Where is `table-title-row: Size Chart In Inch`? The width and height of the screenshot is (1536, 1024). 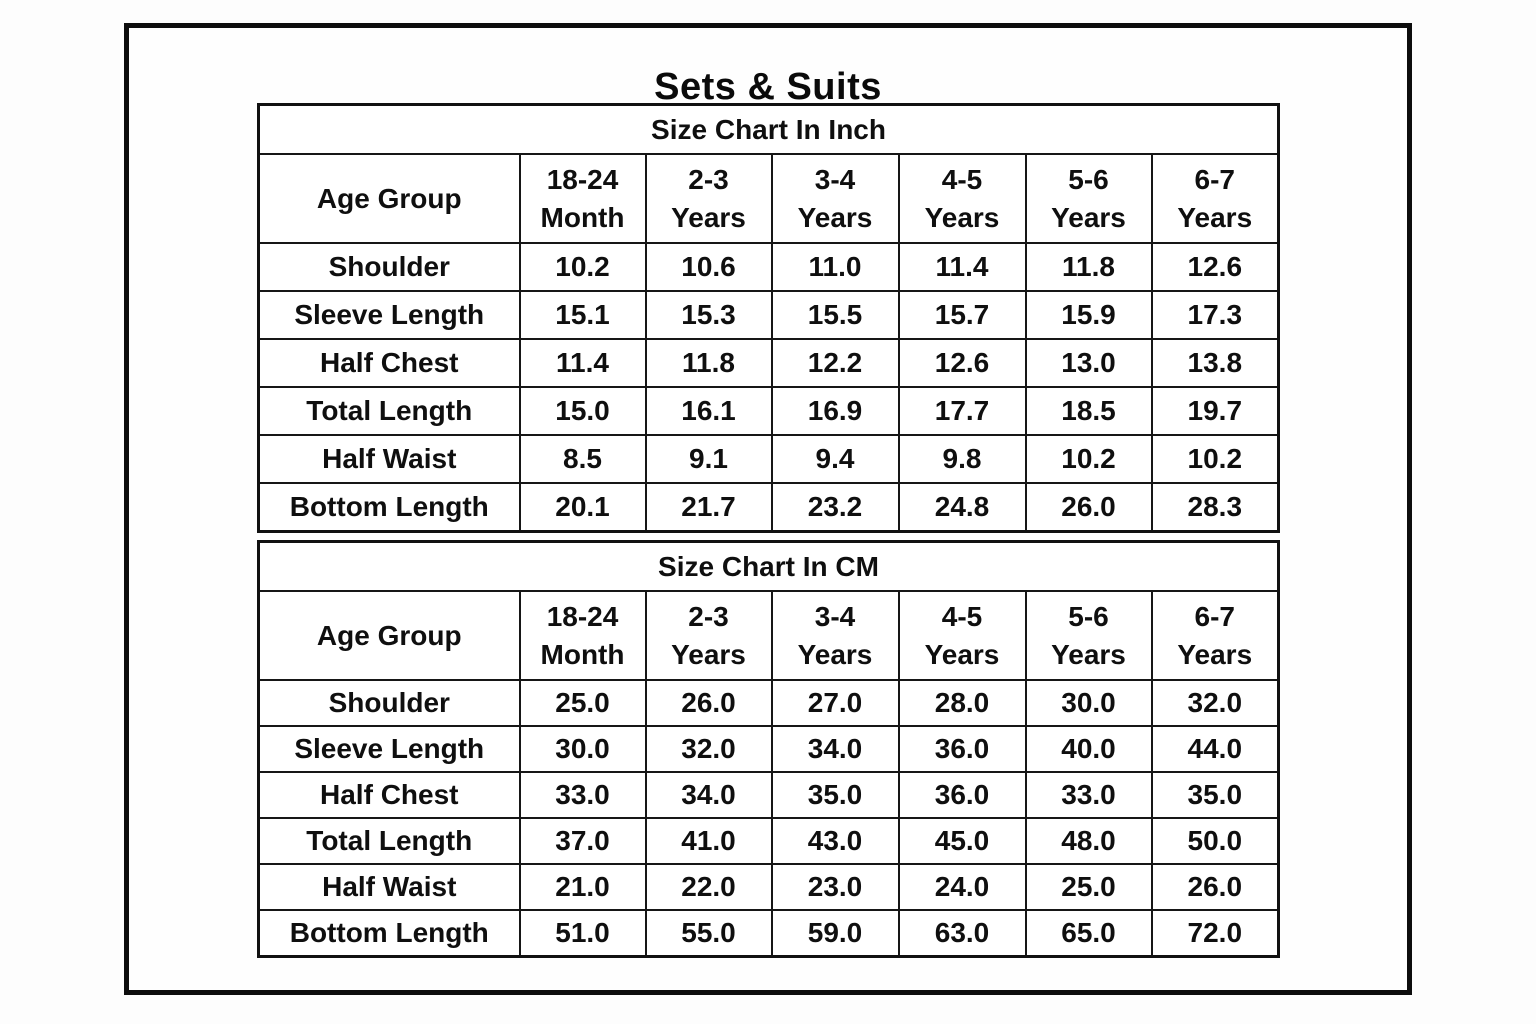 table-title-row: Size Chart In Inch is located at coordinates (768, 129).